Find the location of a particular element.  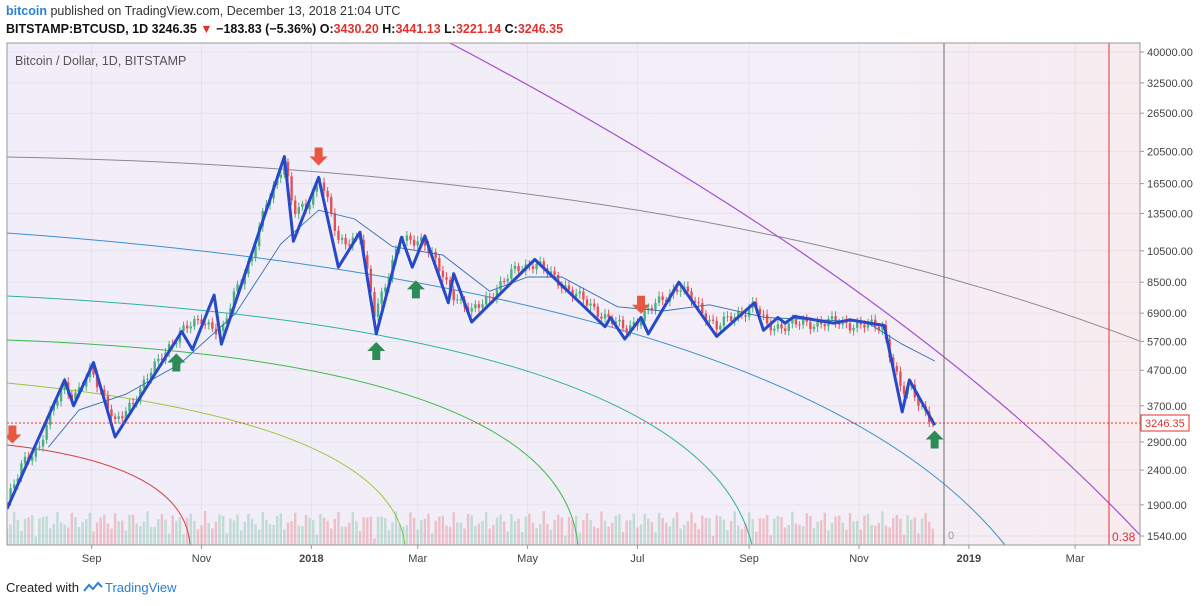

author-link: bitcoin is located at coordinates (26, 11).